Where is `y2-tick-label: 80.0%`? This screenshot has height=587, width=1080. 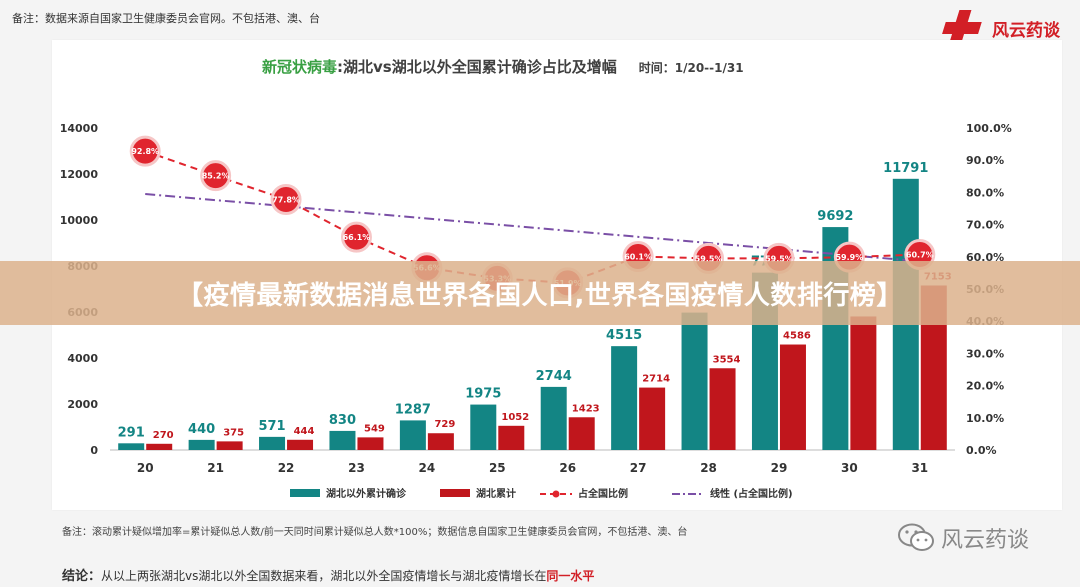 y2-tick-label: 80.0% is located at coordinates (985, 192).